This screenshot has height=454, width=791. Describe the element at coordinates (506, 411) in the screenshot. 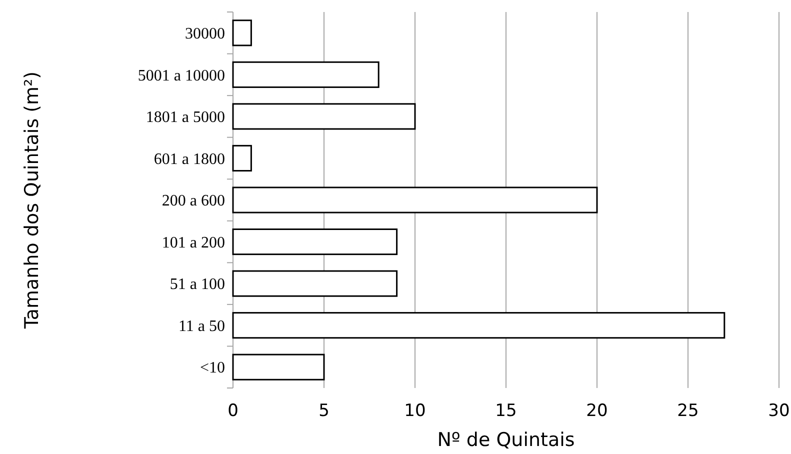

I see `x-tick-label: 15` at that location.